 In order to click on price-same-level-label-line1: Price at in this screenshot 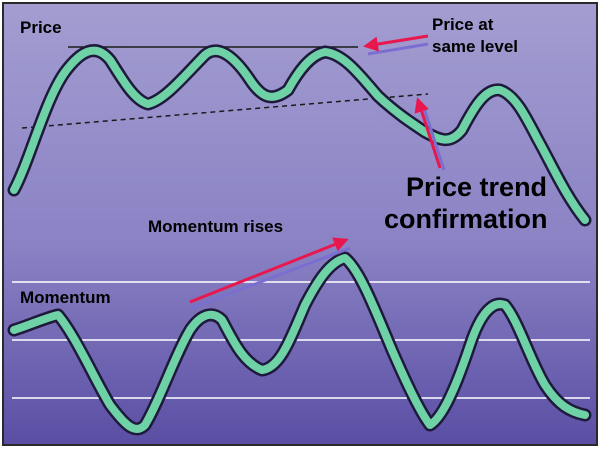, I will do `click(463, 24)`.